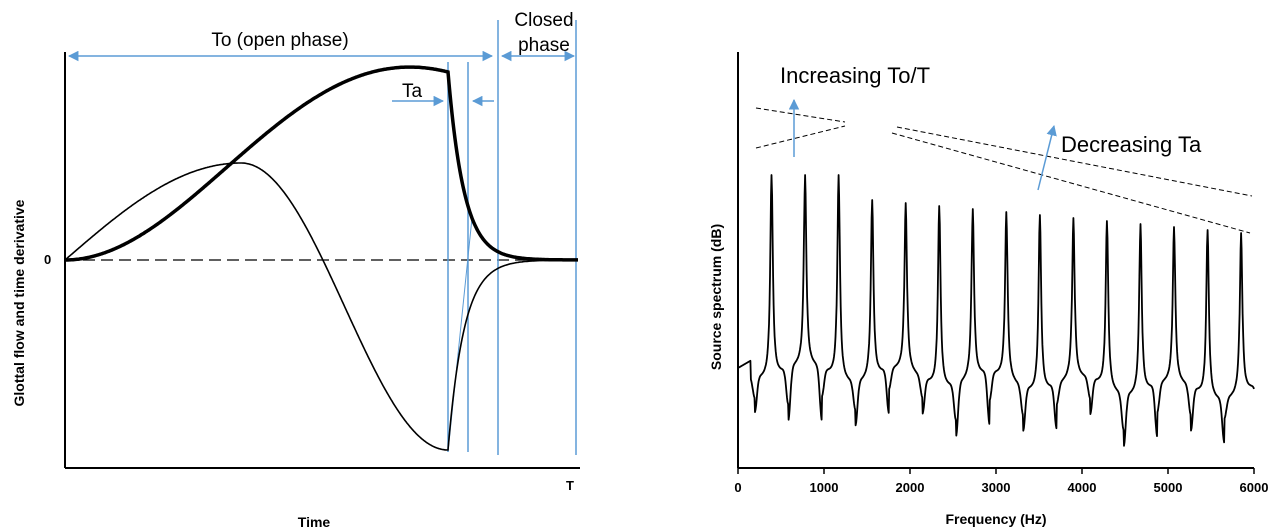  Describe the element at coordinates (543, 20) in the screenshot. I see `closed-phase-label-1: Closed` at that location.